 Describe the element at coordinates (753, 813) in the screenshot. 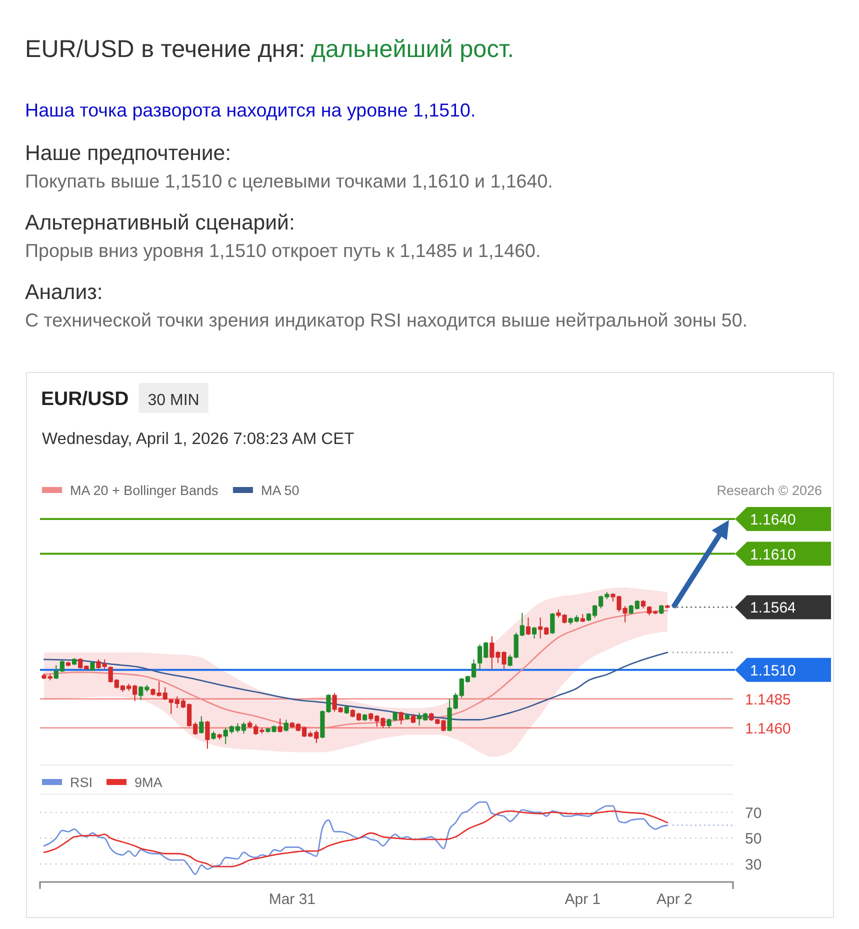

I see `y-tick-label: 70` at that location.